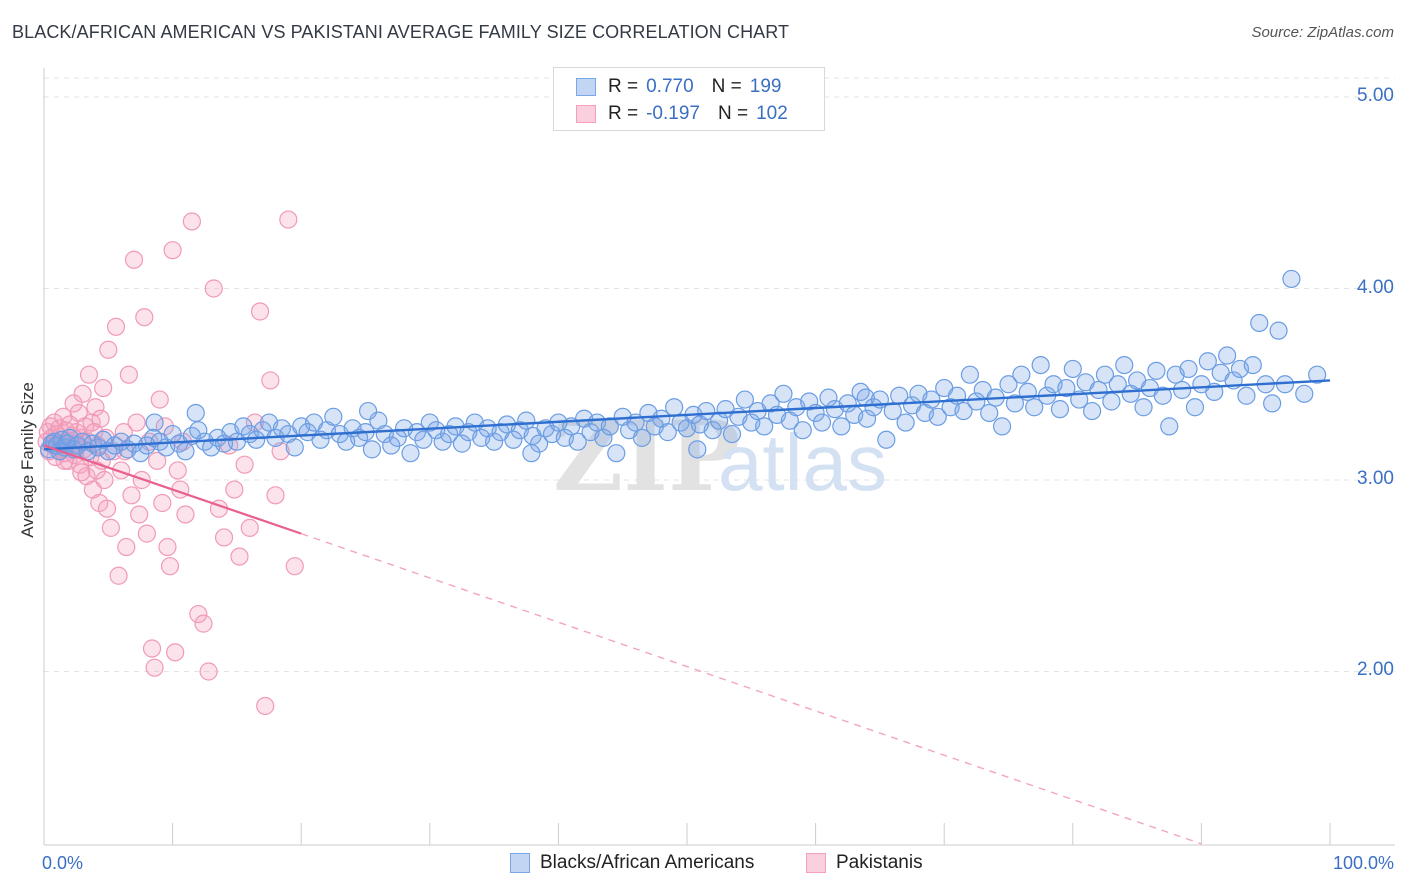 This screenshot has width=1406, height=892. I want to click on legend-row-blue: R = 0.770 N = 199, so click(678, 87).